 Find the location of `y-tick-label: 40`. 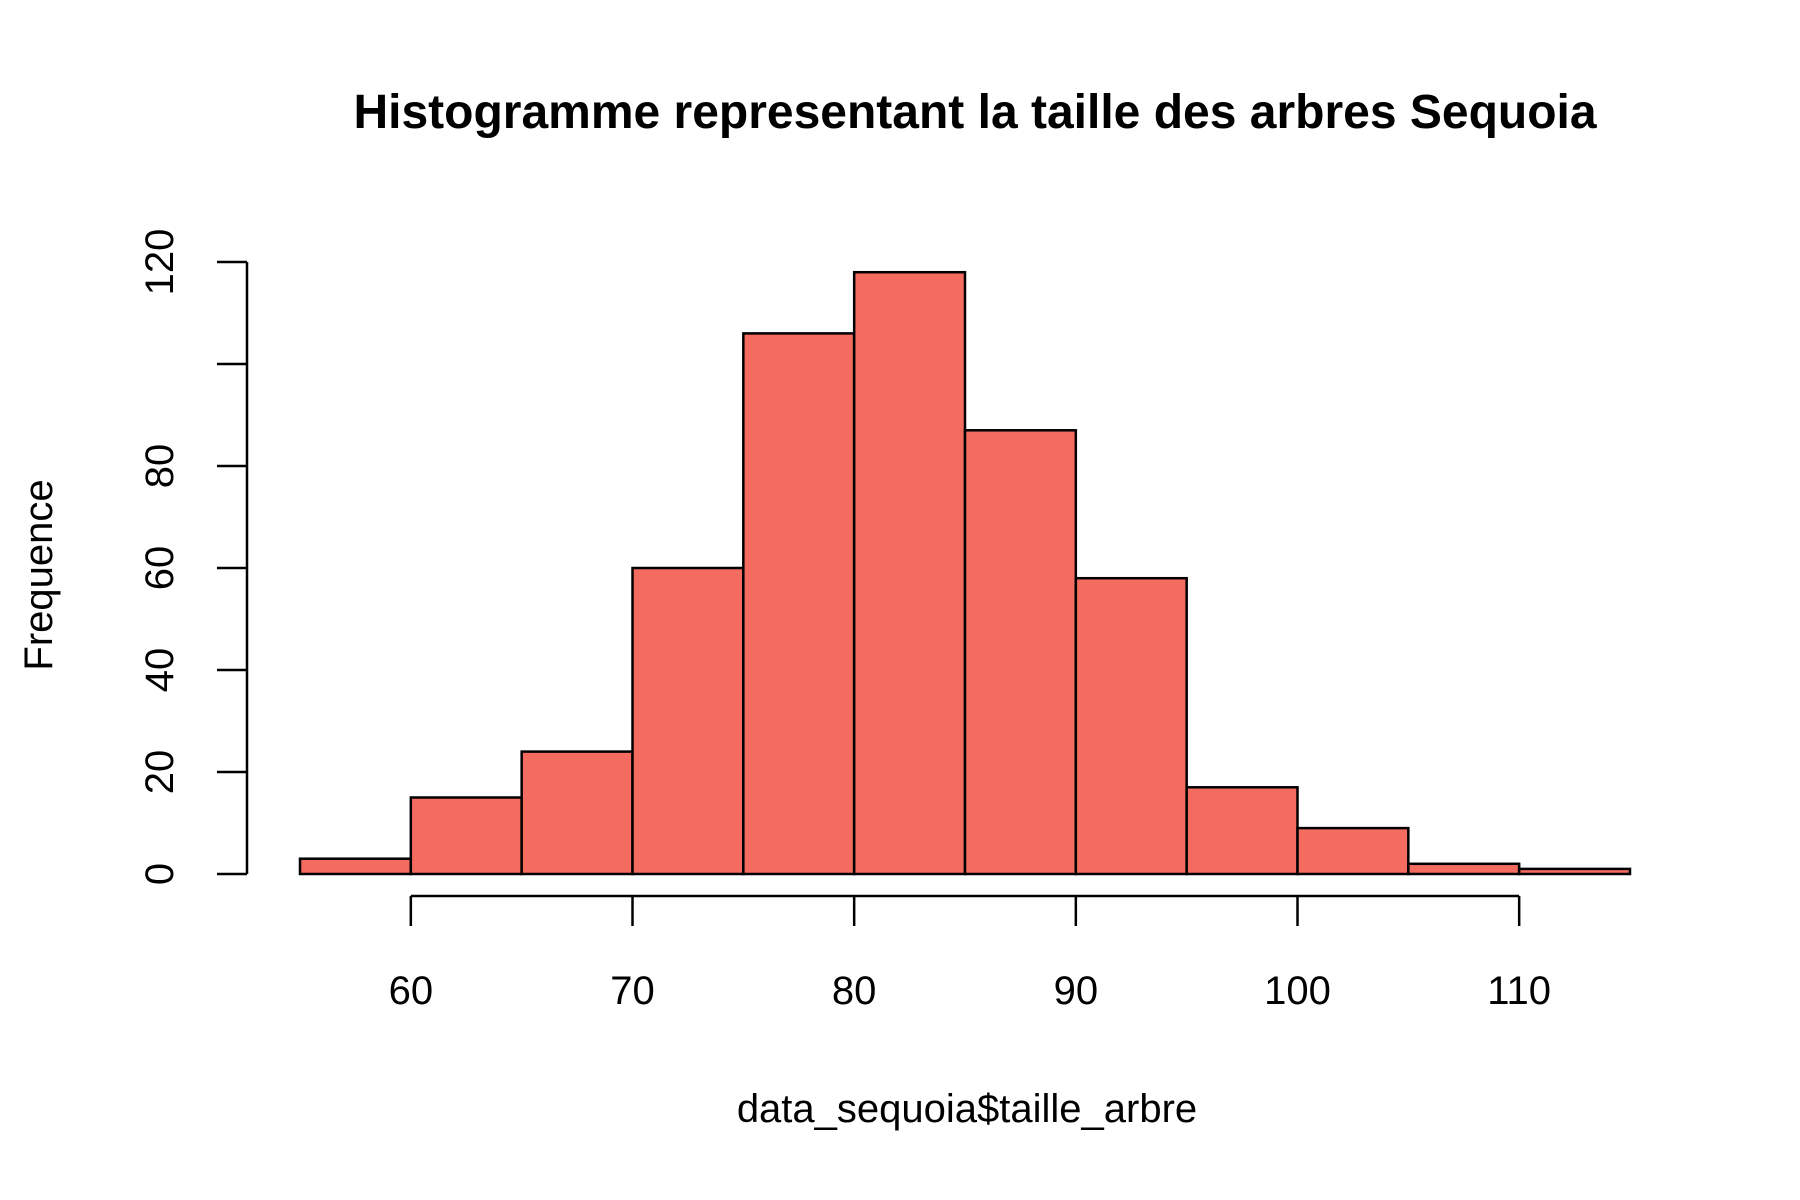

y-tick-label: 40 is located at coordinates (160, 670).